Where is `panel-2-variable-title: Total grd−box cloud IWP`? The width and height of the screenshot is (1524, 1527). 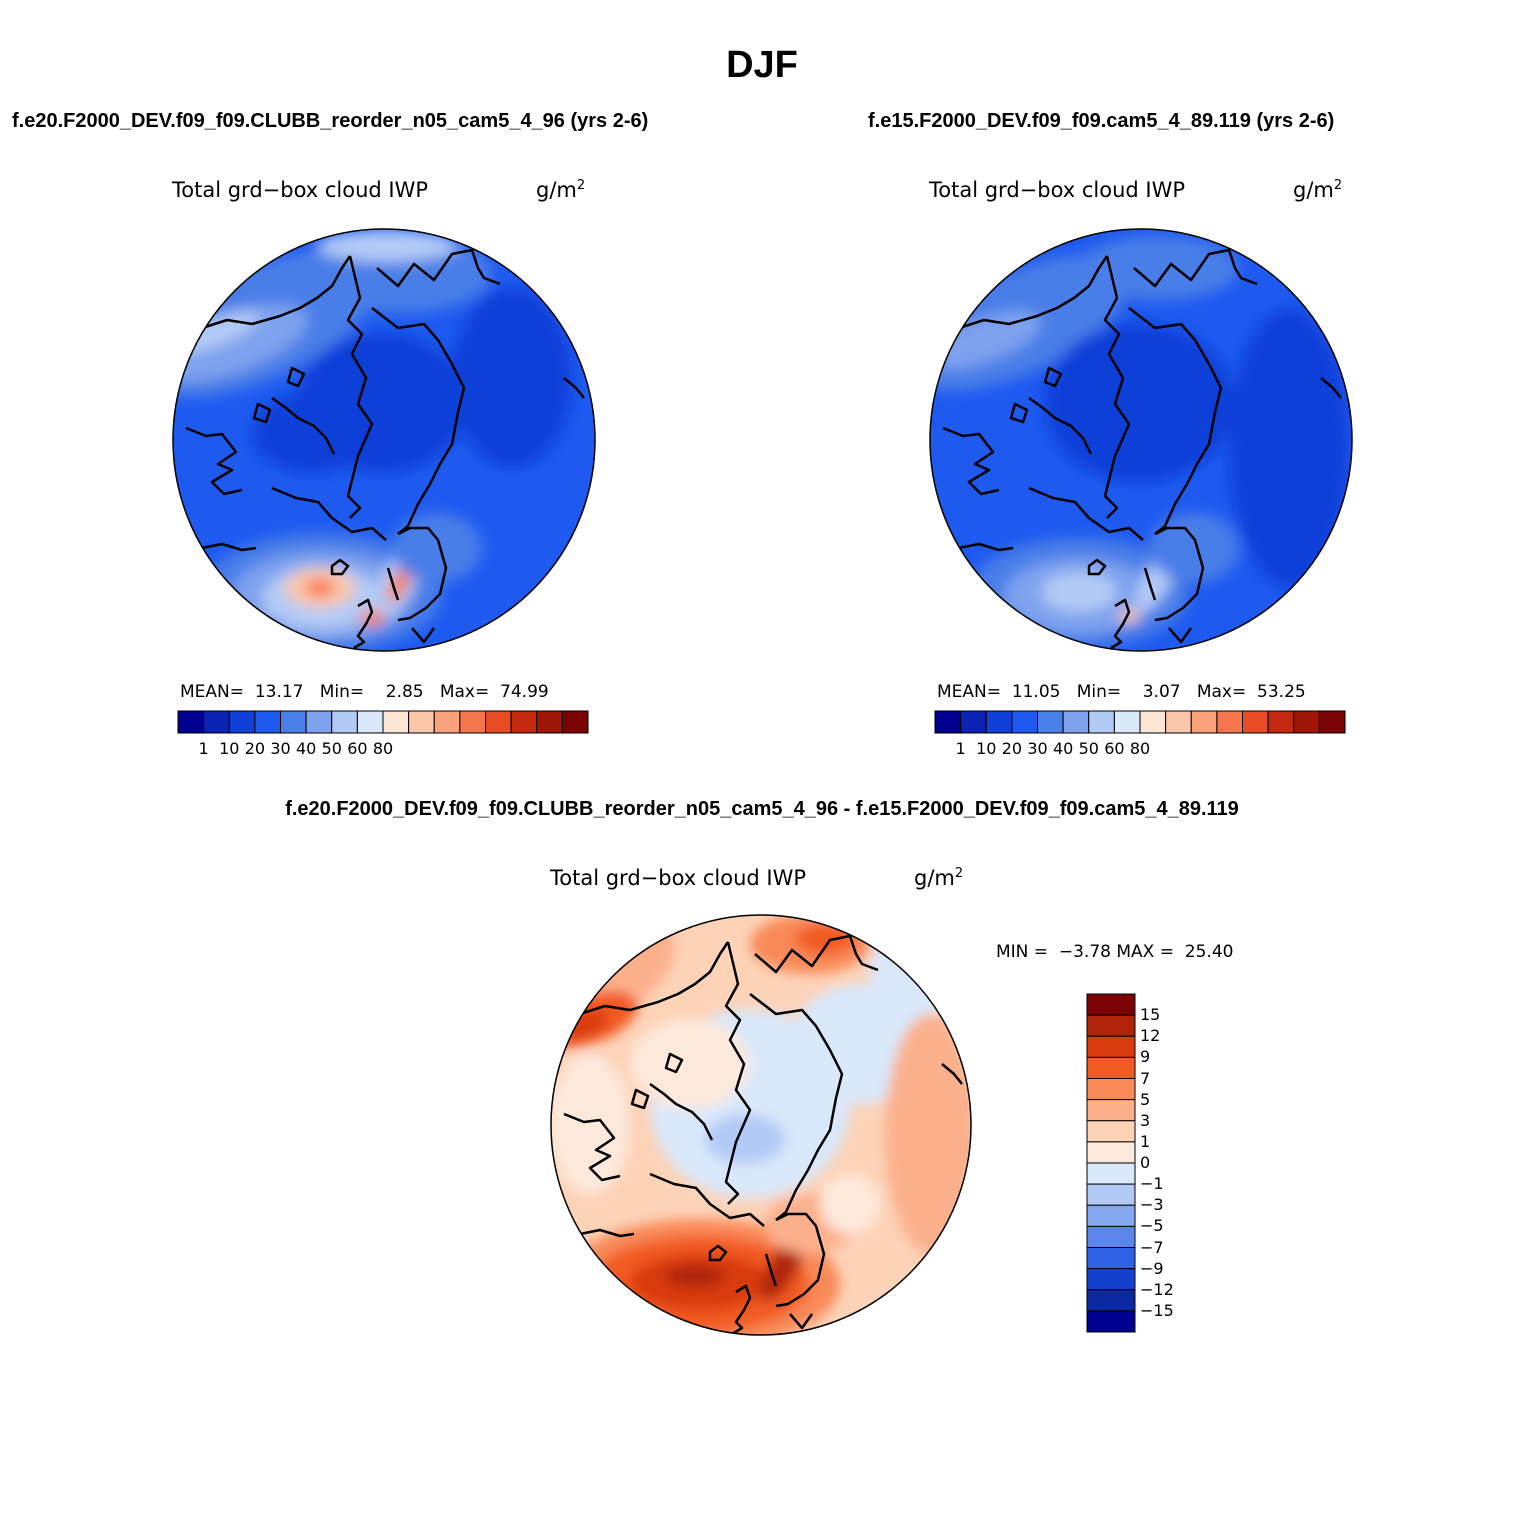
panel-2-variable-title: Total grd−box cloud IWP is located at coordinates (1057, 190).